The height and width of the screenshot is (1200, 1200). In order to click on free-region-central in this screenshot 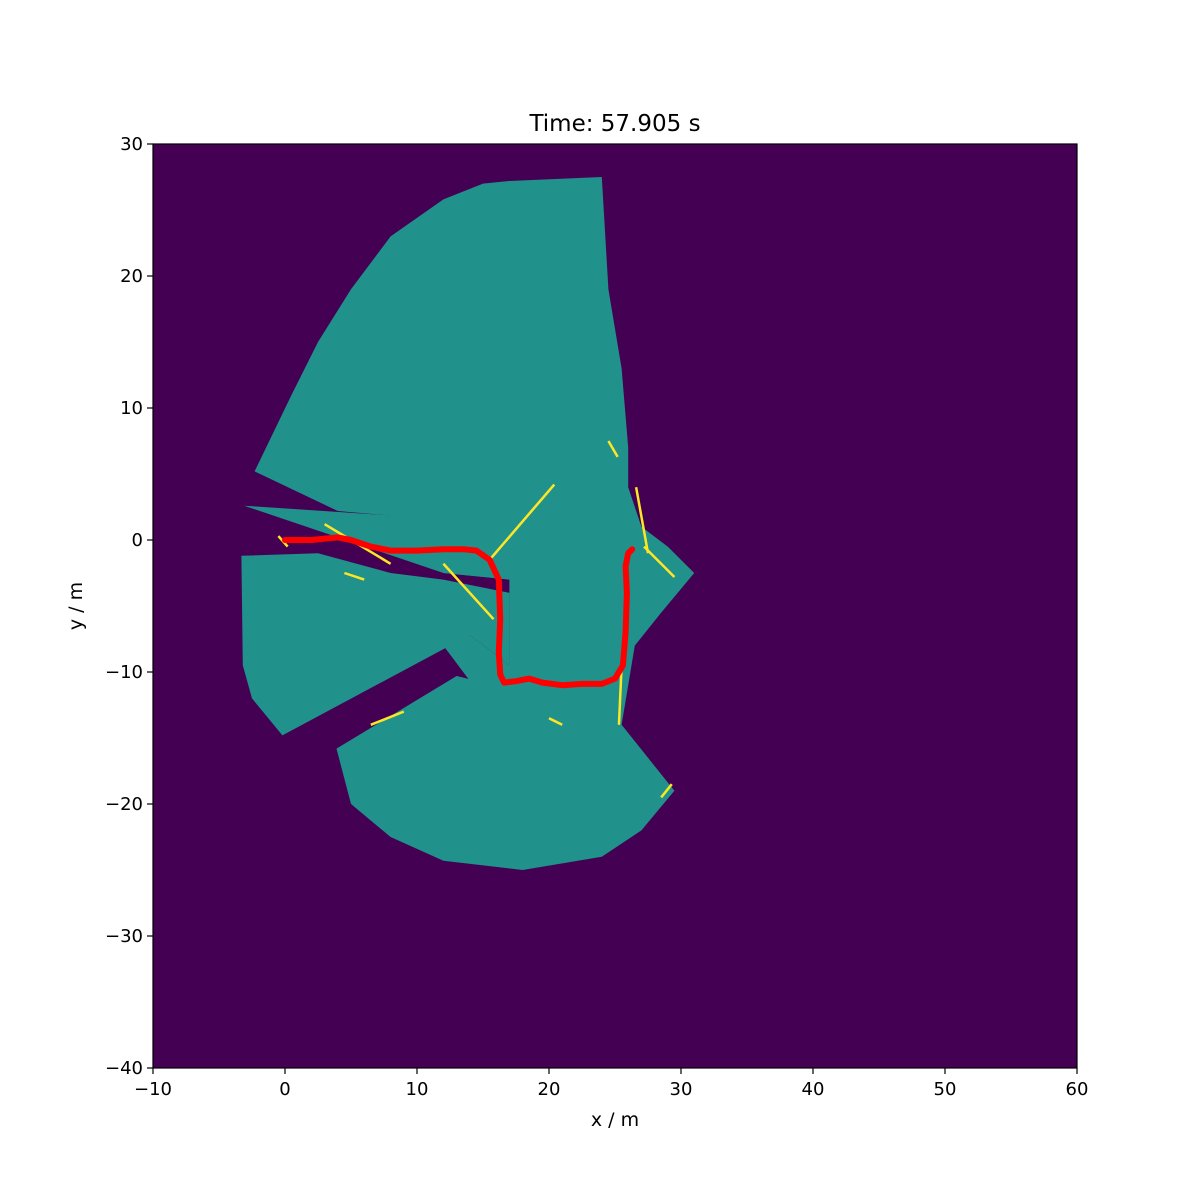, I will do `click(569, 599)`.